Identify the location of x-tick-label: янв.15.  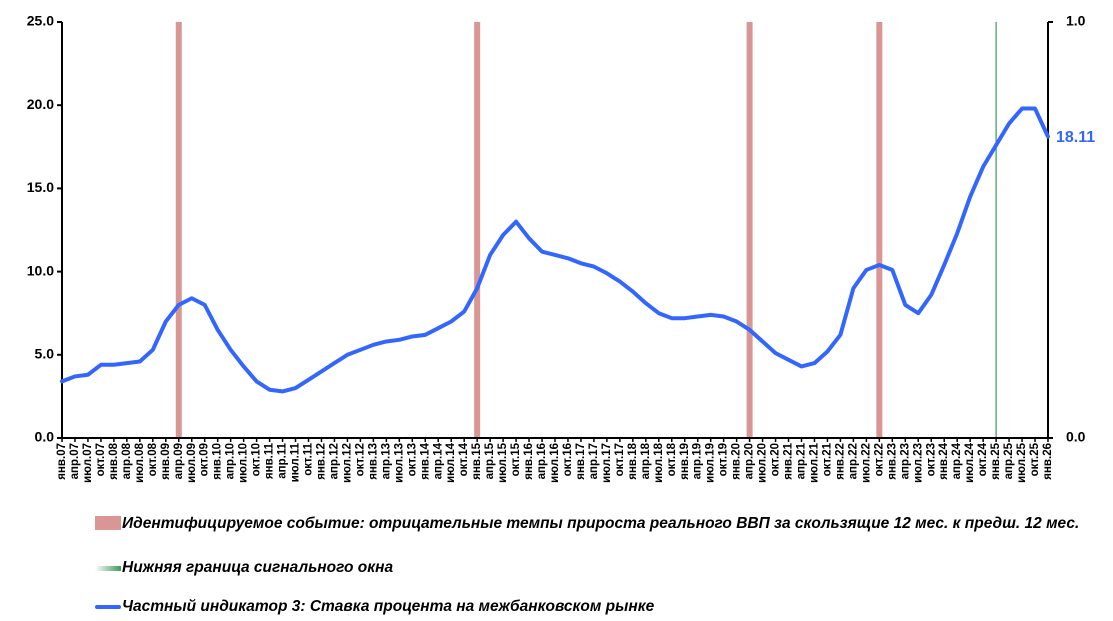
(477, 460).